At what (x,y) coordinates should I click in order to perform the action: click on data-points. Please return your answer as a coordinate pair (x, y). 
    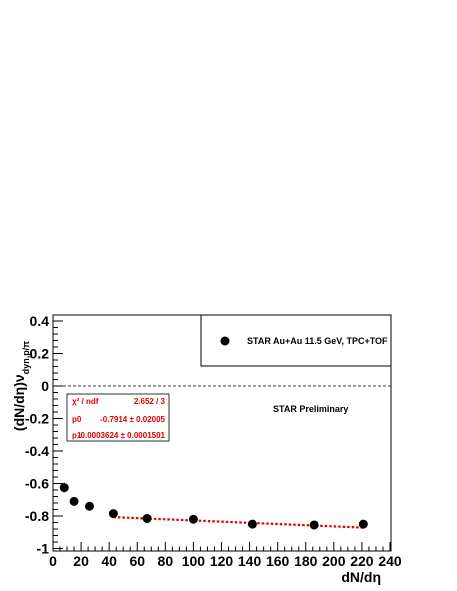
    Looking at the image, I should click on (213, 506).